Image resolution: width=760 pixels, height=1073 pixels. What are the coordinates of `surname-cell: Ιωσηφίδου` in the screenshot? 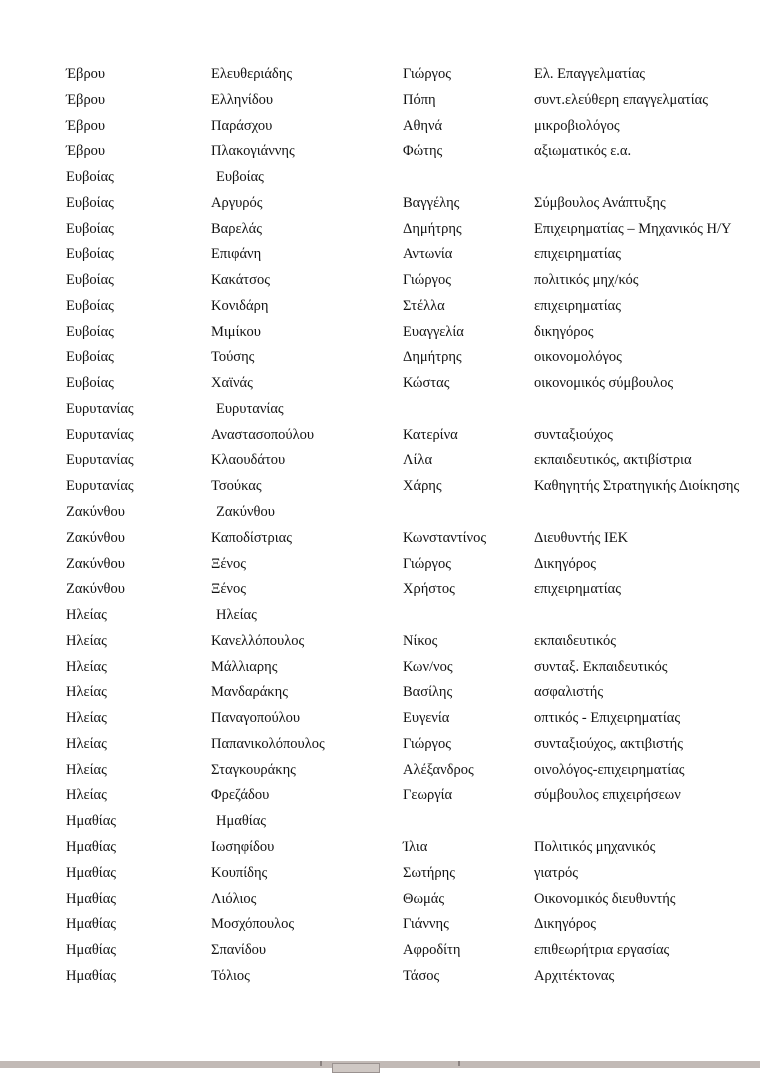 It's located at (243, 846).